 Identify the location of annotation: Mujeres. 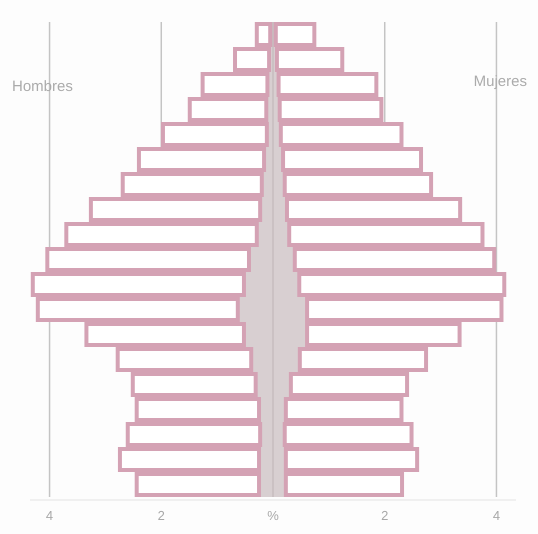
(500, 81).